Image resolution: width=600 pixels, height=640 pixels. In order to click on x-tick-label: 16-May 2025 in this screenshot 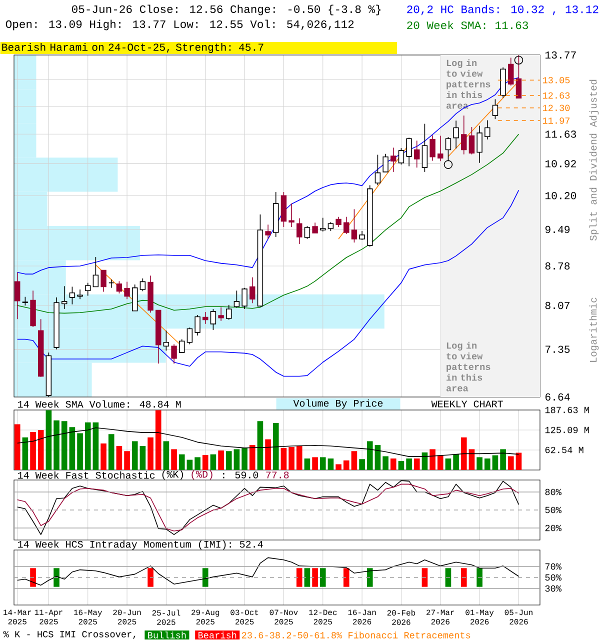, I will do `click(88, 617)`.